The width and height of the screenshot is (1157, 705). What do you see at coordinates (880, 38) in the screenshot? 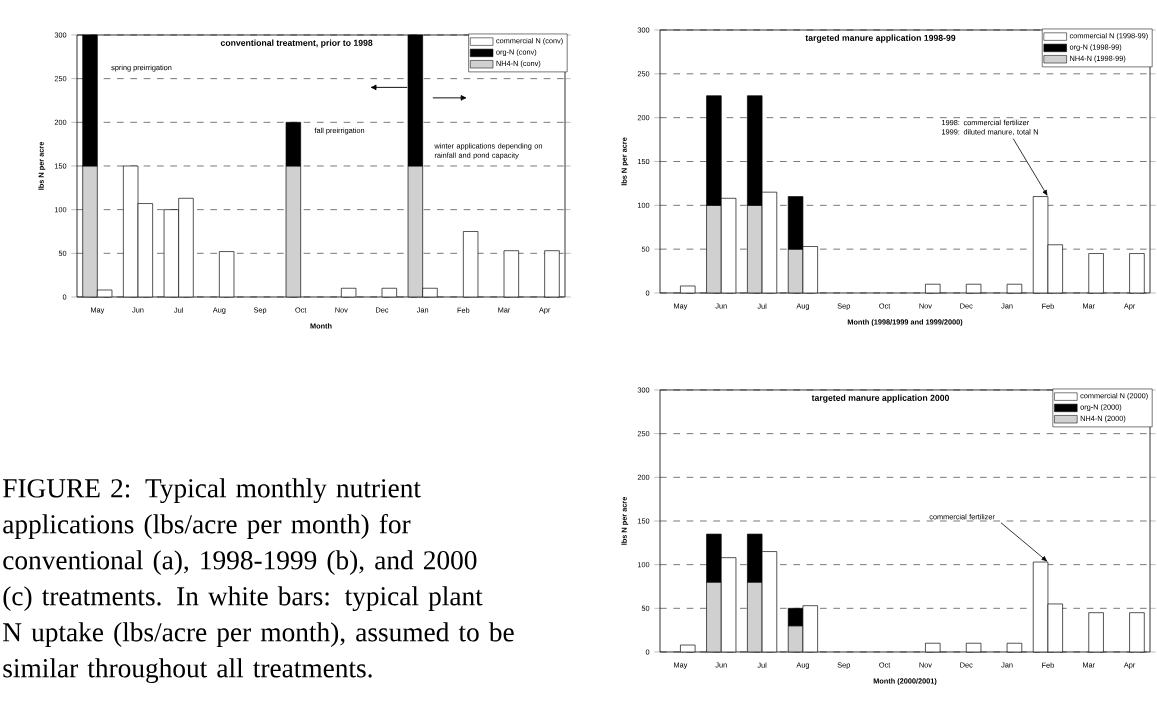
I see `chart-title: targeted manure application 1998-99` at bounding box center [880, 38].